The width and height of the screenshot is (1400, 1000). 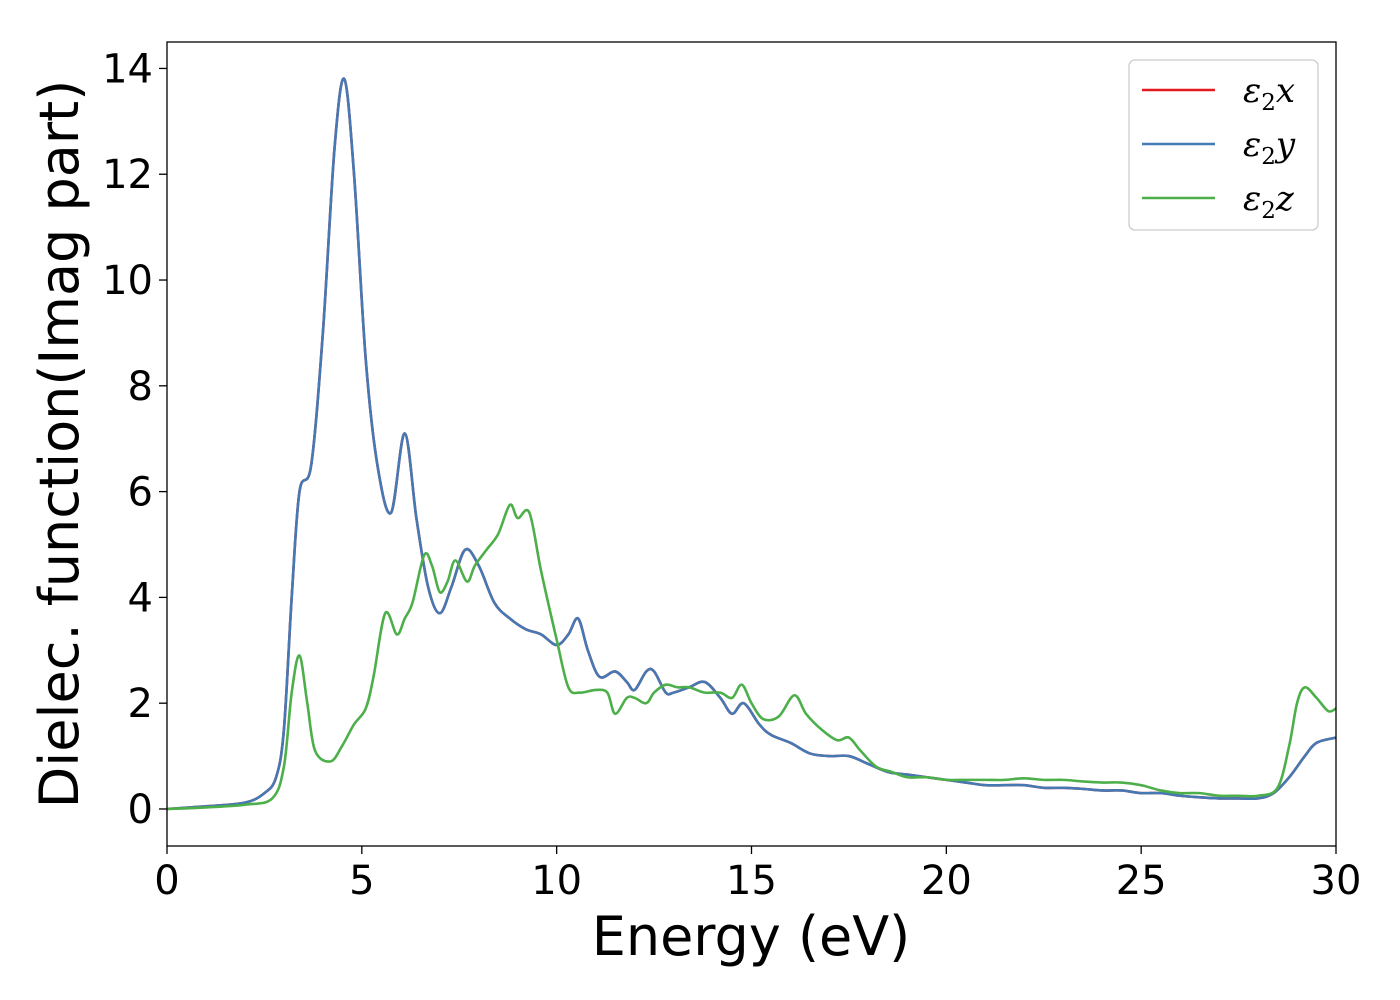 I want to click on y-axis: 0 2 4 6 8 10 12 14, so click(x=134, y=439).